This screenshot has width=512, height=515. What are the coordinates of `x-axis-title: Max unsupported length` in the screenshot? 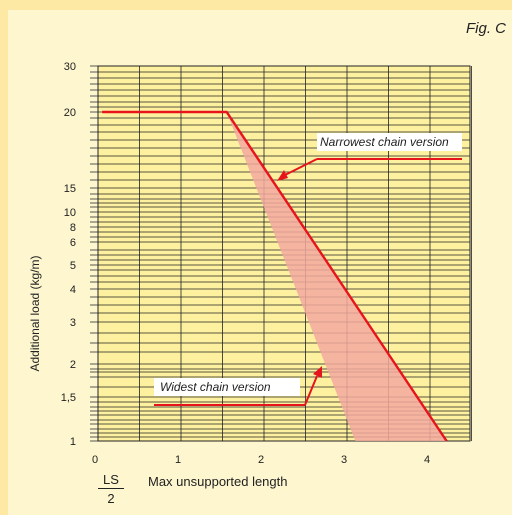 It's located at (217, 481).